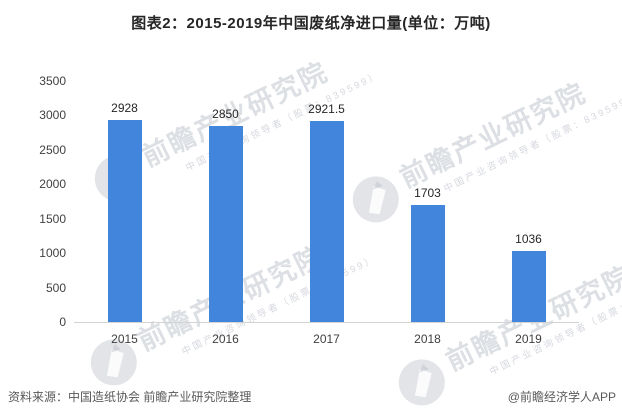 This screenshot has height=418, width=622. I want to click on x-axis-category-label: 2017, so click(326, 339).